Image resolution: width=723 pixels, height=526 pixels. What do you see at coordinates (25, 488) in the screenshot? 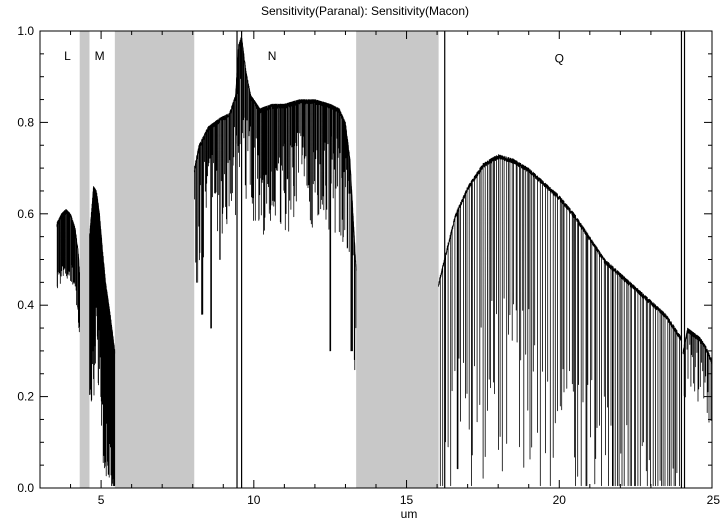
I see `y-tick-label: 0.0` at bounding box center [25, 488].